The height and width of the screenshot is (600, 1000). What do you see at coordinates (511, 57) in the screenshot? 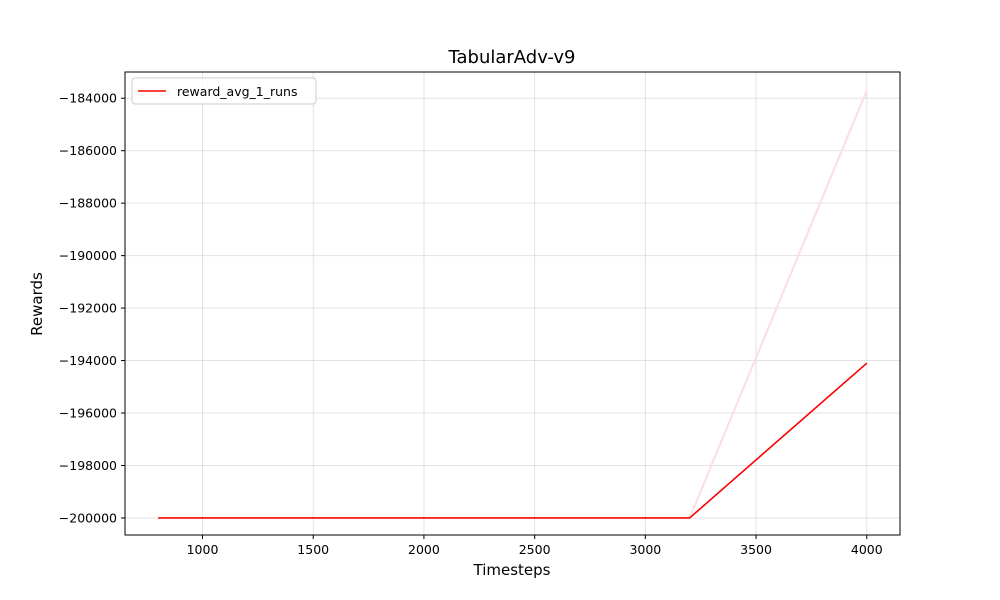
I see `chart-title: TabularAdv-v9` at bounding box center [511, 57].